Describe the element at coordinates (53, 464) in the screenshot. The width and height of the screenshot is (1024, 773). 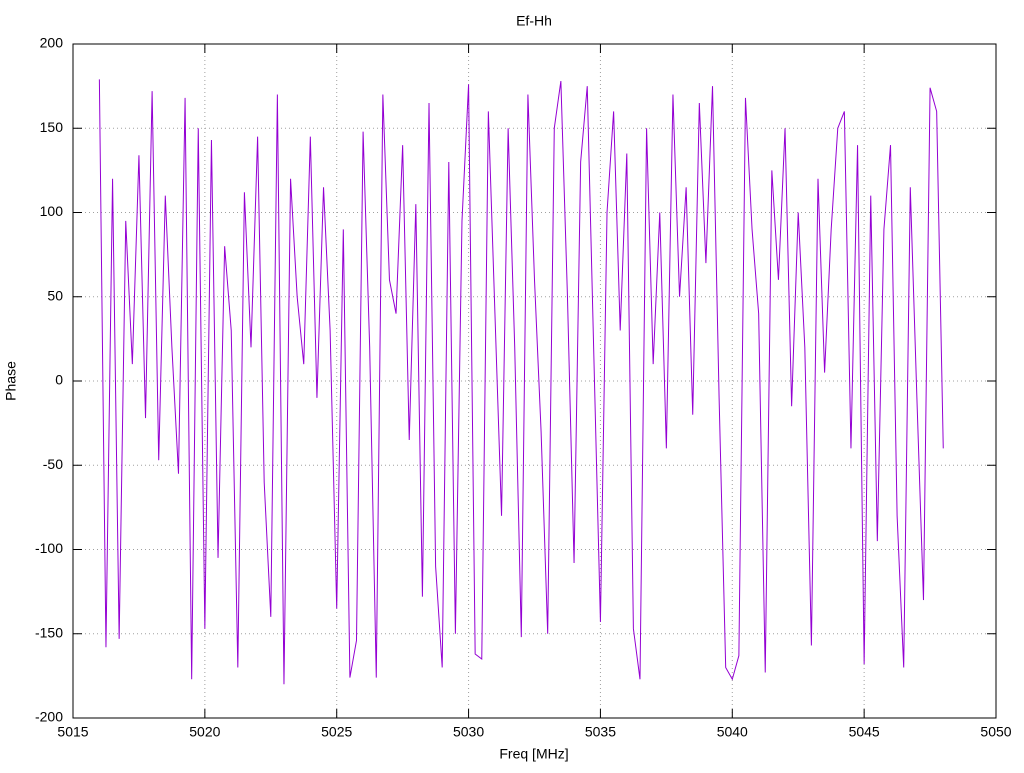
I see `y-tick-label: -50` at that location.